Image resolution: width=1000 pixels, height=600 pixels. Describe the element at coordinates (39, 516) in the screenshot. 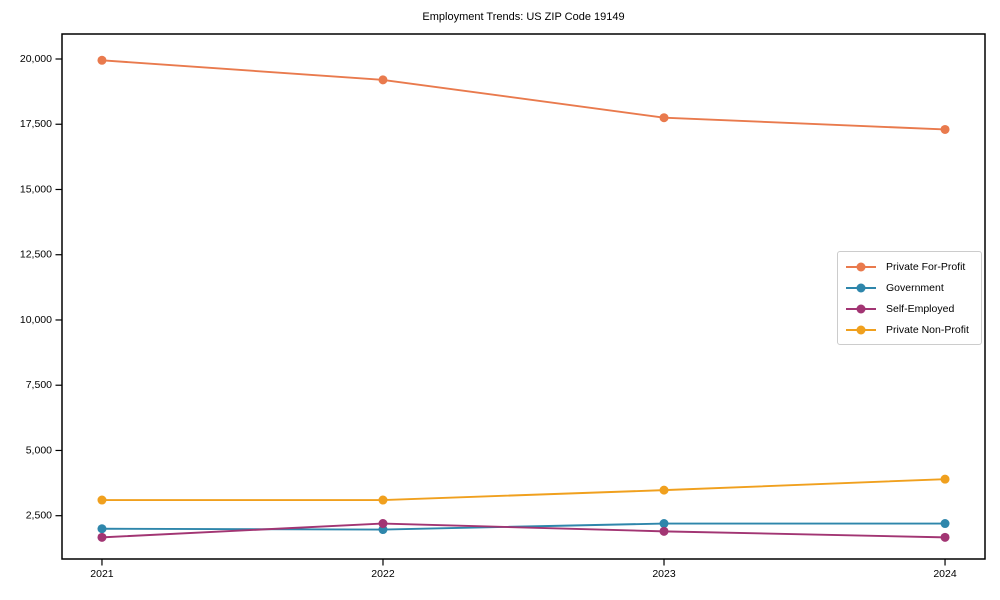

I see `y-tick-label: 2,500` at that location.